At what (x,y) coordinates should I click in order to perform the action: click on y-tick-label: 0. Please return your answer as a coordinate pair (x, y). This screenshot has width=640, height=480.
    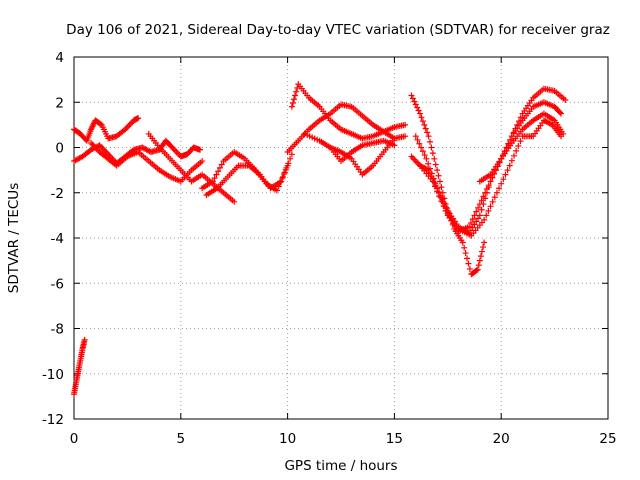
    Looking at the image, I should click on (59, 149).